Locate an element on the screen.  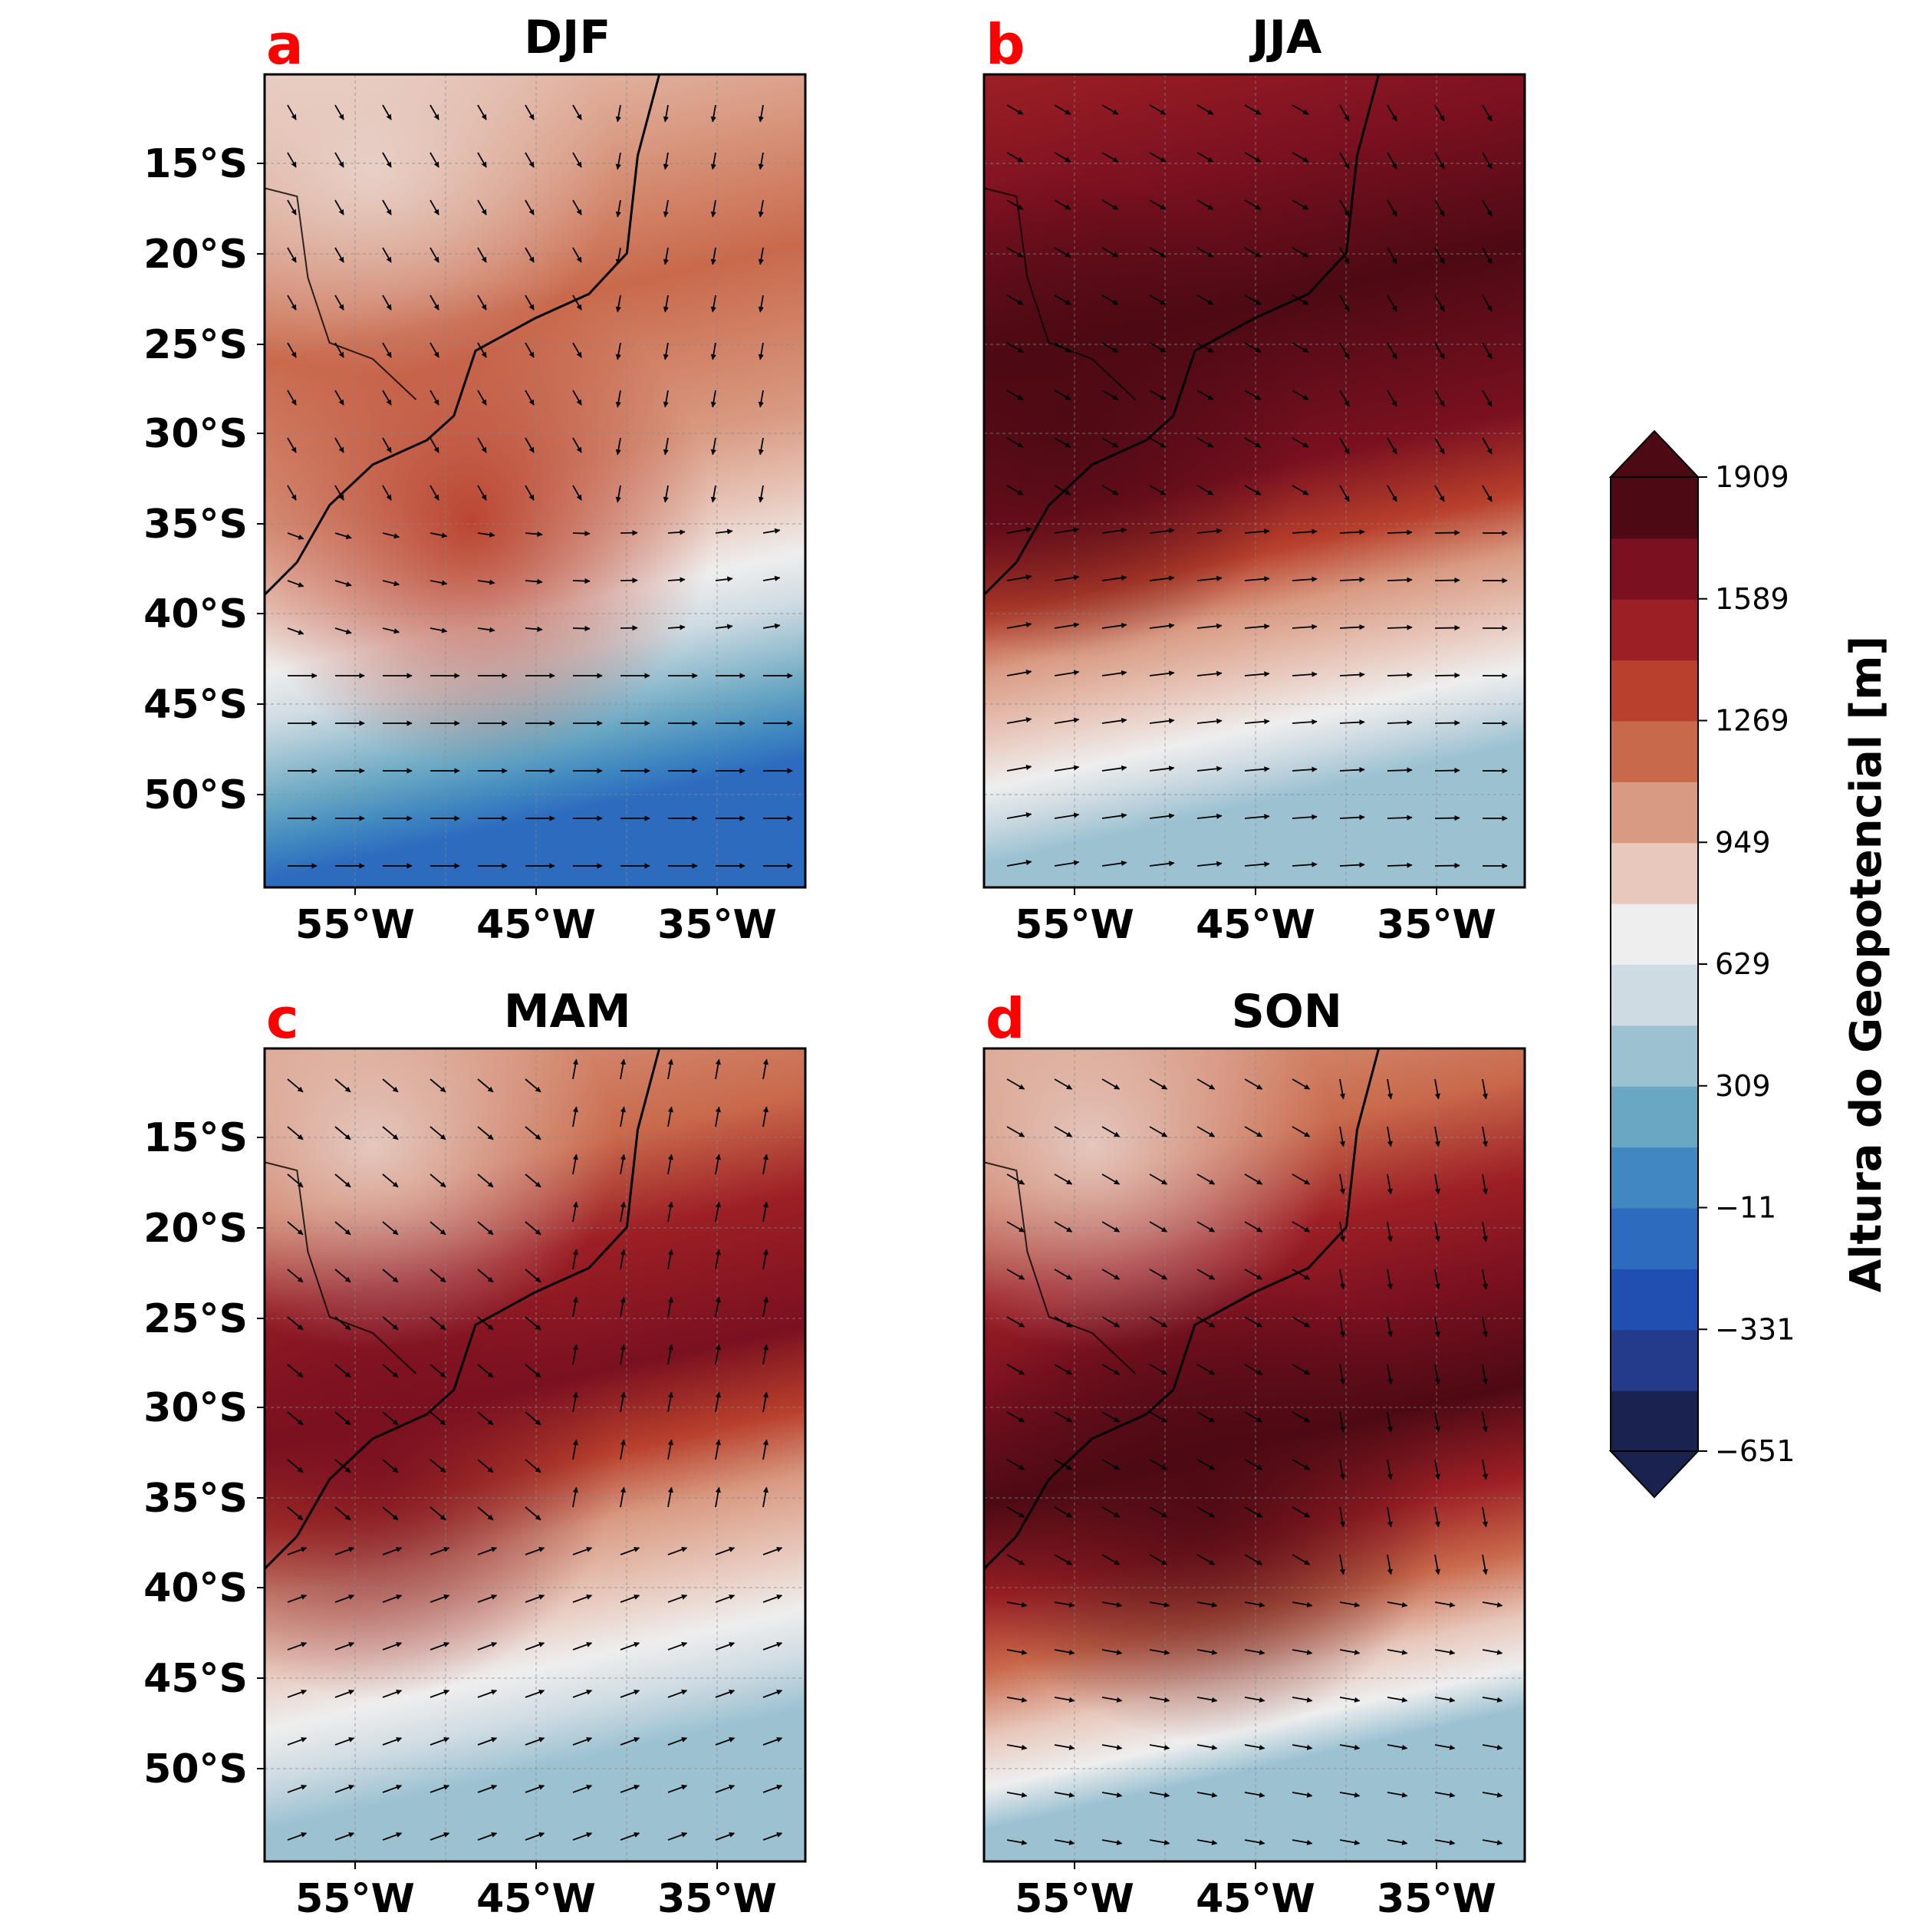
colorbar-label: Altura do Geopotencial [m] is located at coordinates (1866, 964).